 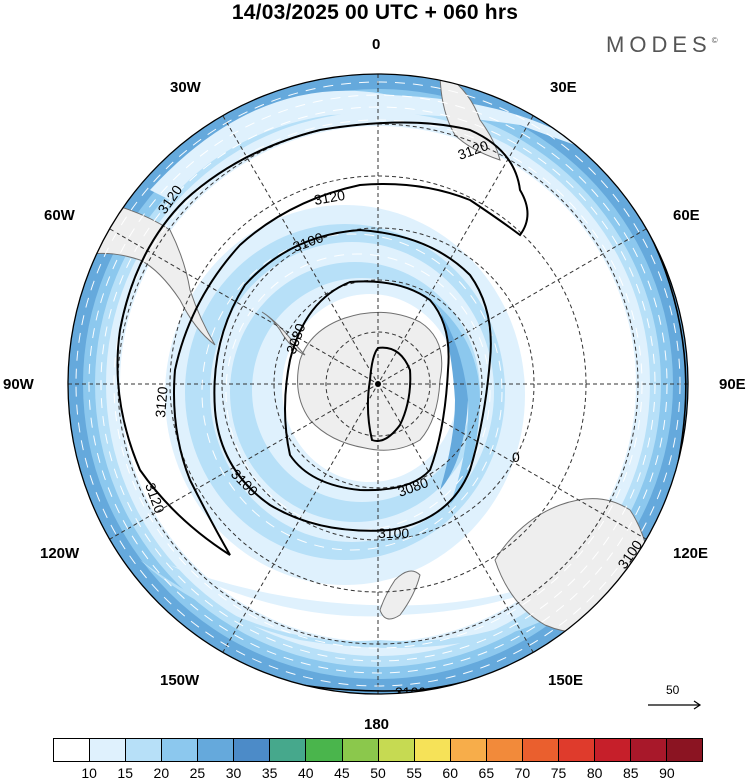 What do you see at coordinates (89, 773) in the screenshot?
I see `colorbar-label: 10` at bounding box center [89, 773].